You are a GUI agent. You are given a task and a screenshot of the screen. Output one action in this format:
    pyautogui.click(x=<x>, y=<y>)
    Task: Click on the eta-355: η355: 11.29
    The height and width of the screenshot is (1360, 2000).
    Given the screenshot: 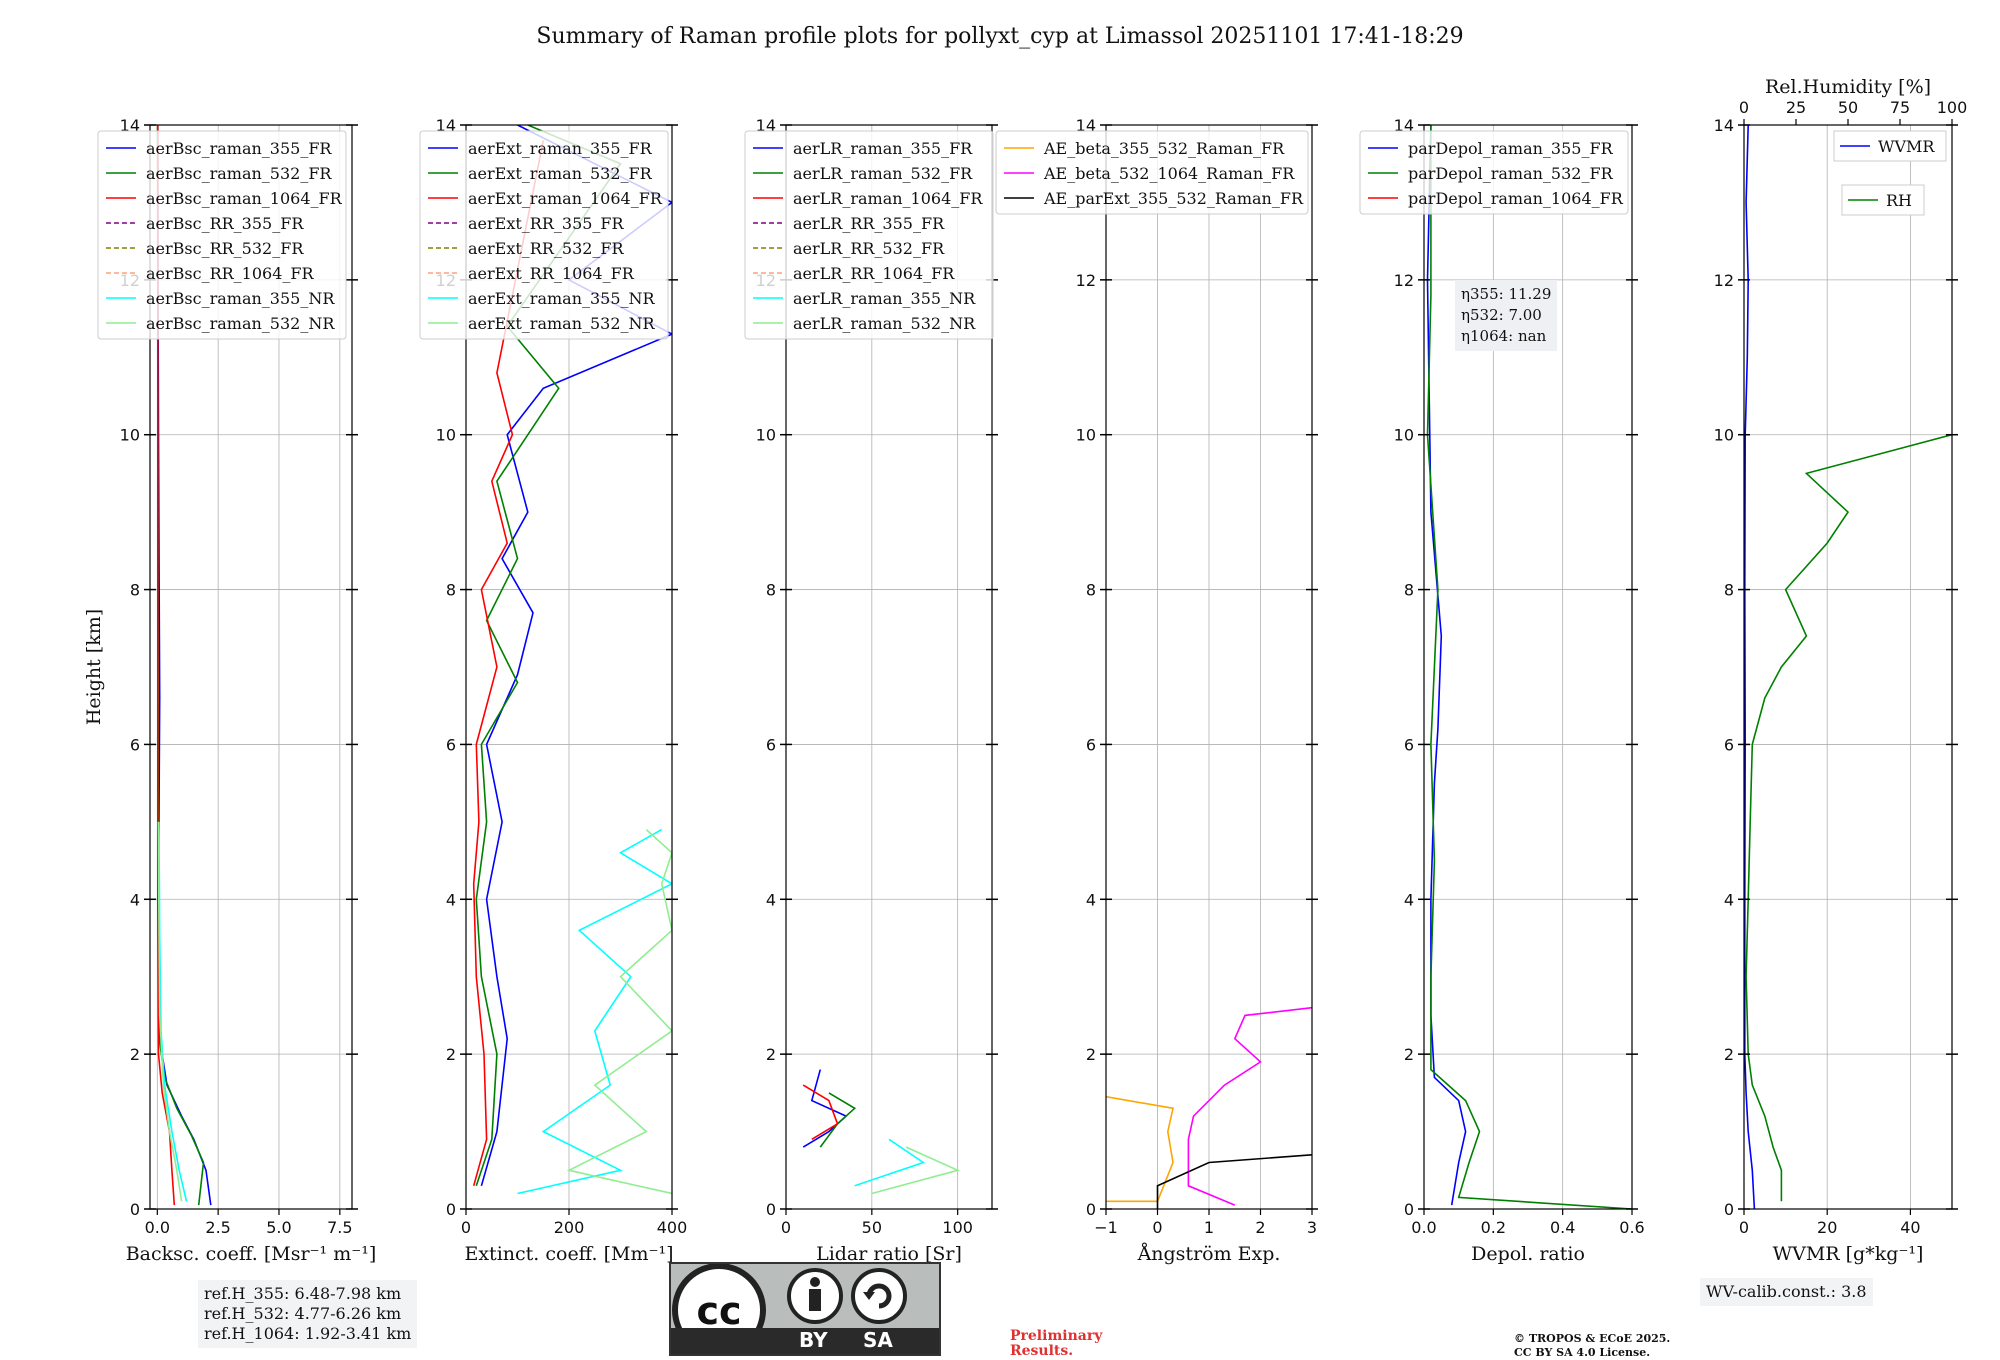 What is the action you would take?
    pyautogui.click(x=1506, y=294)
    